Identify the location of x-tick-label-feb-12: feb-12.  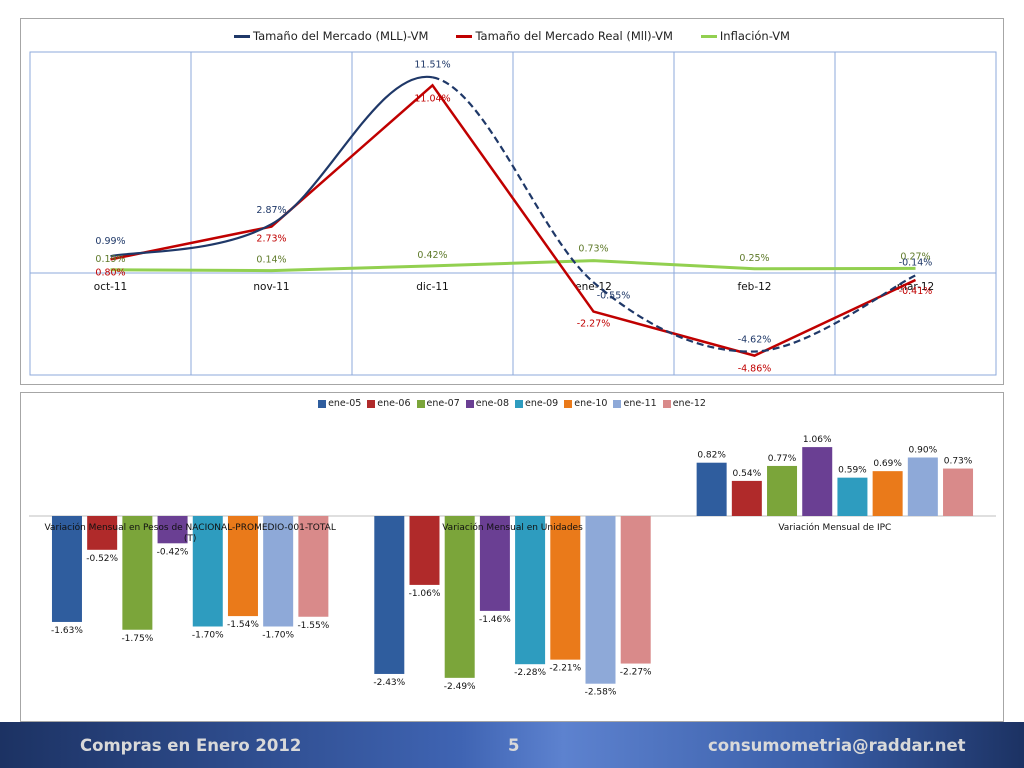
(755, 287).